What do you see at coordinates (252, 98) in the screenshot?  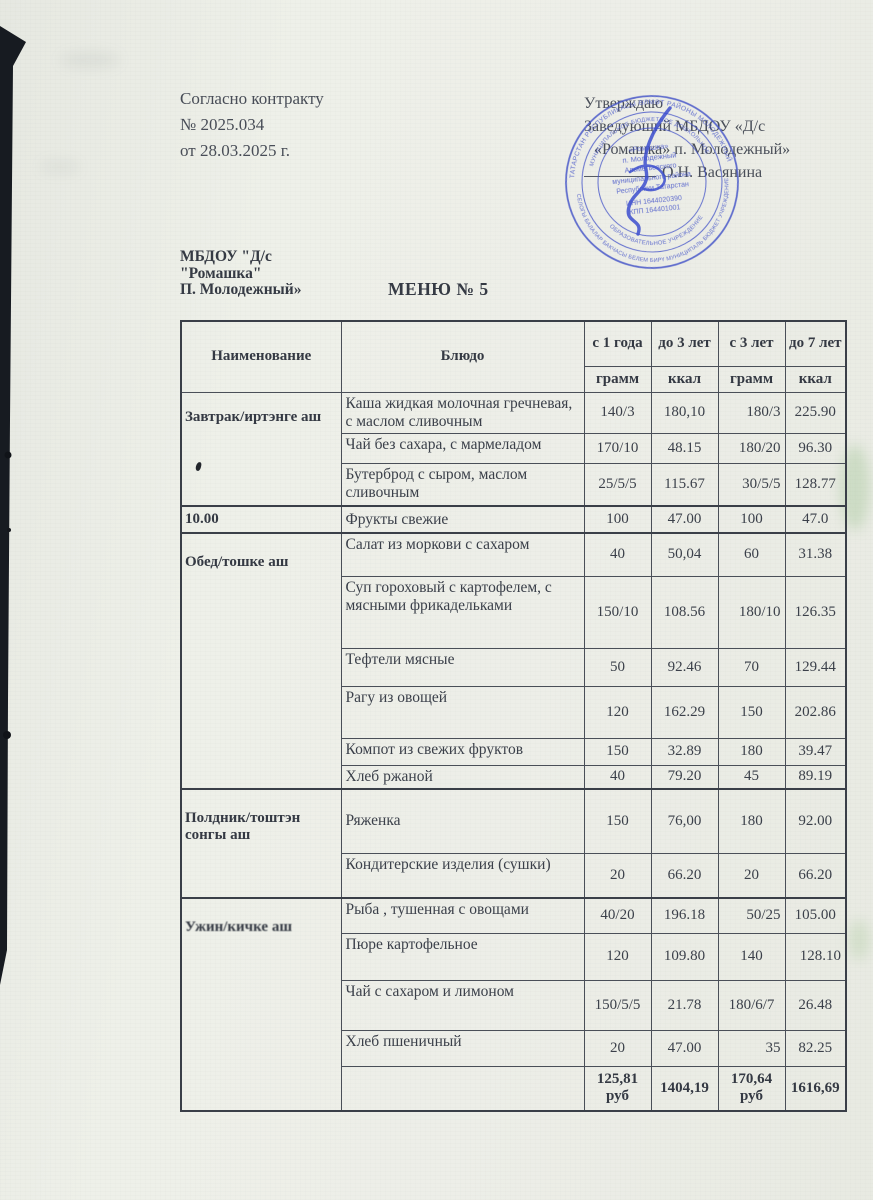 I see `contract-line: Согласно контракту` at bounding box center [252, 98].